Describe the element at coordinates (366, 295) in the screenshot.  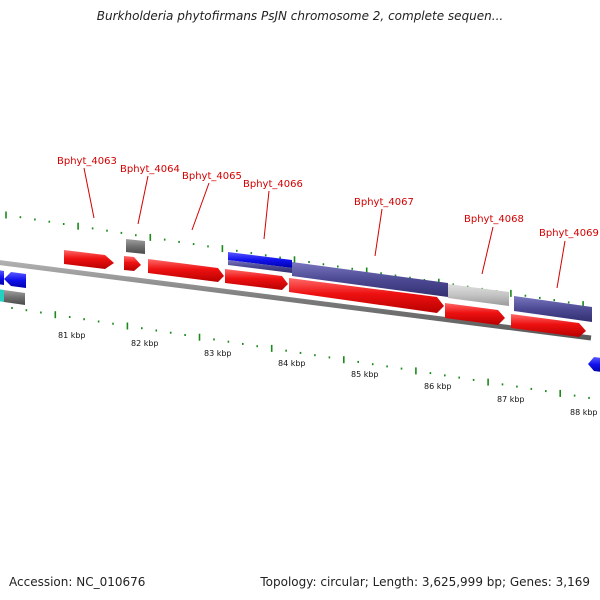
I see `cds-4067-arrow` at that location.